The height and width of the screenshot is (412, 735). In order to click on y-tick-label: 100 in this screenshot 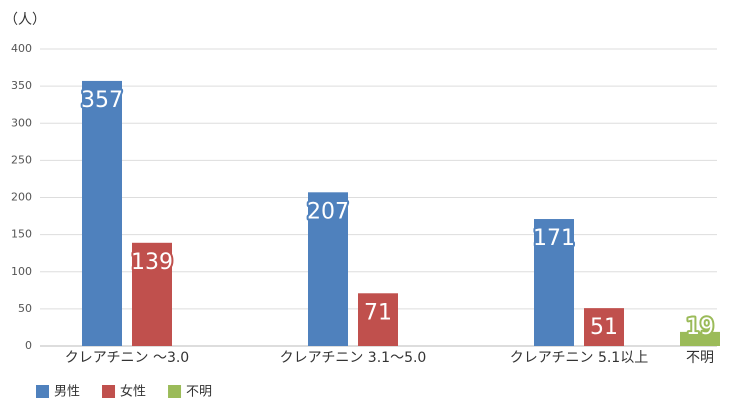, I will do `click(21, 271)`.